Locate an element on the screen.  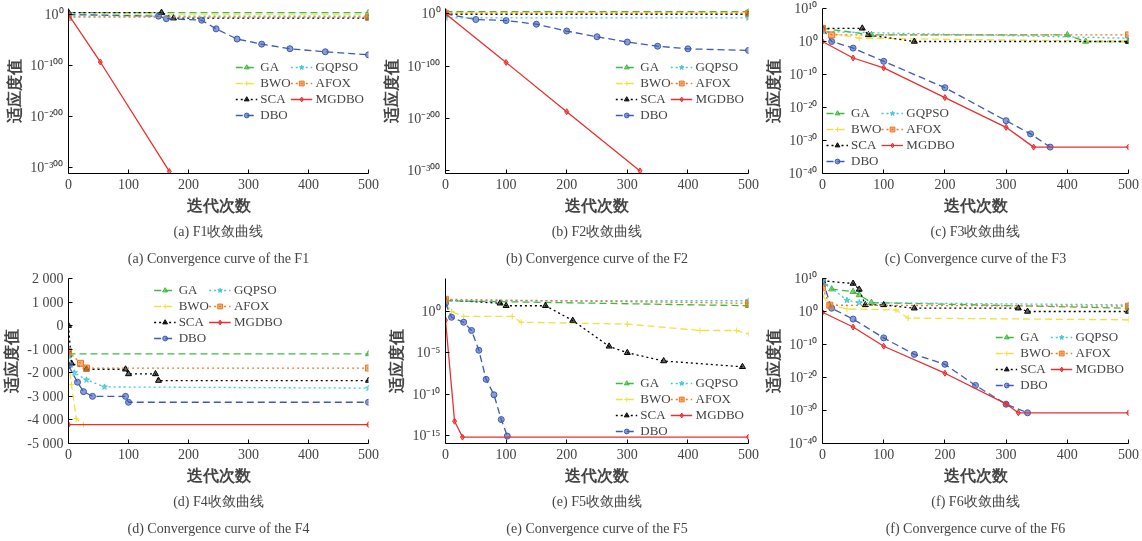
y-tick-label: -4 000 is located at coordinates (45, 420).